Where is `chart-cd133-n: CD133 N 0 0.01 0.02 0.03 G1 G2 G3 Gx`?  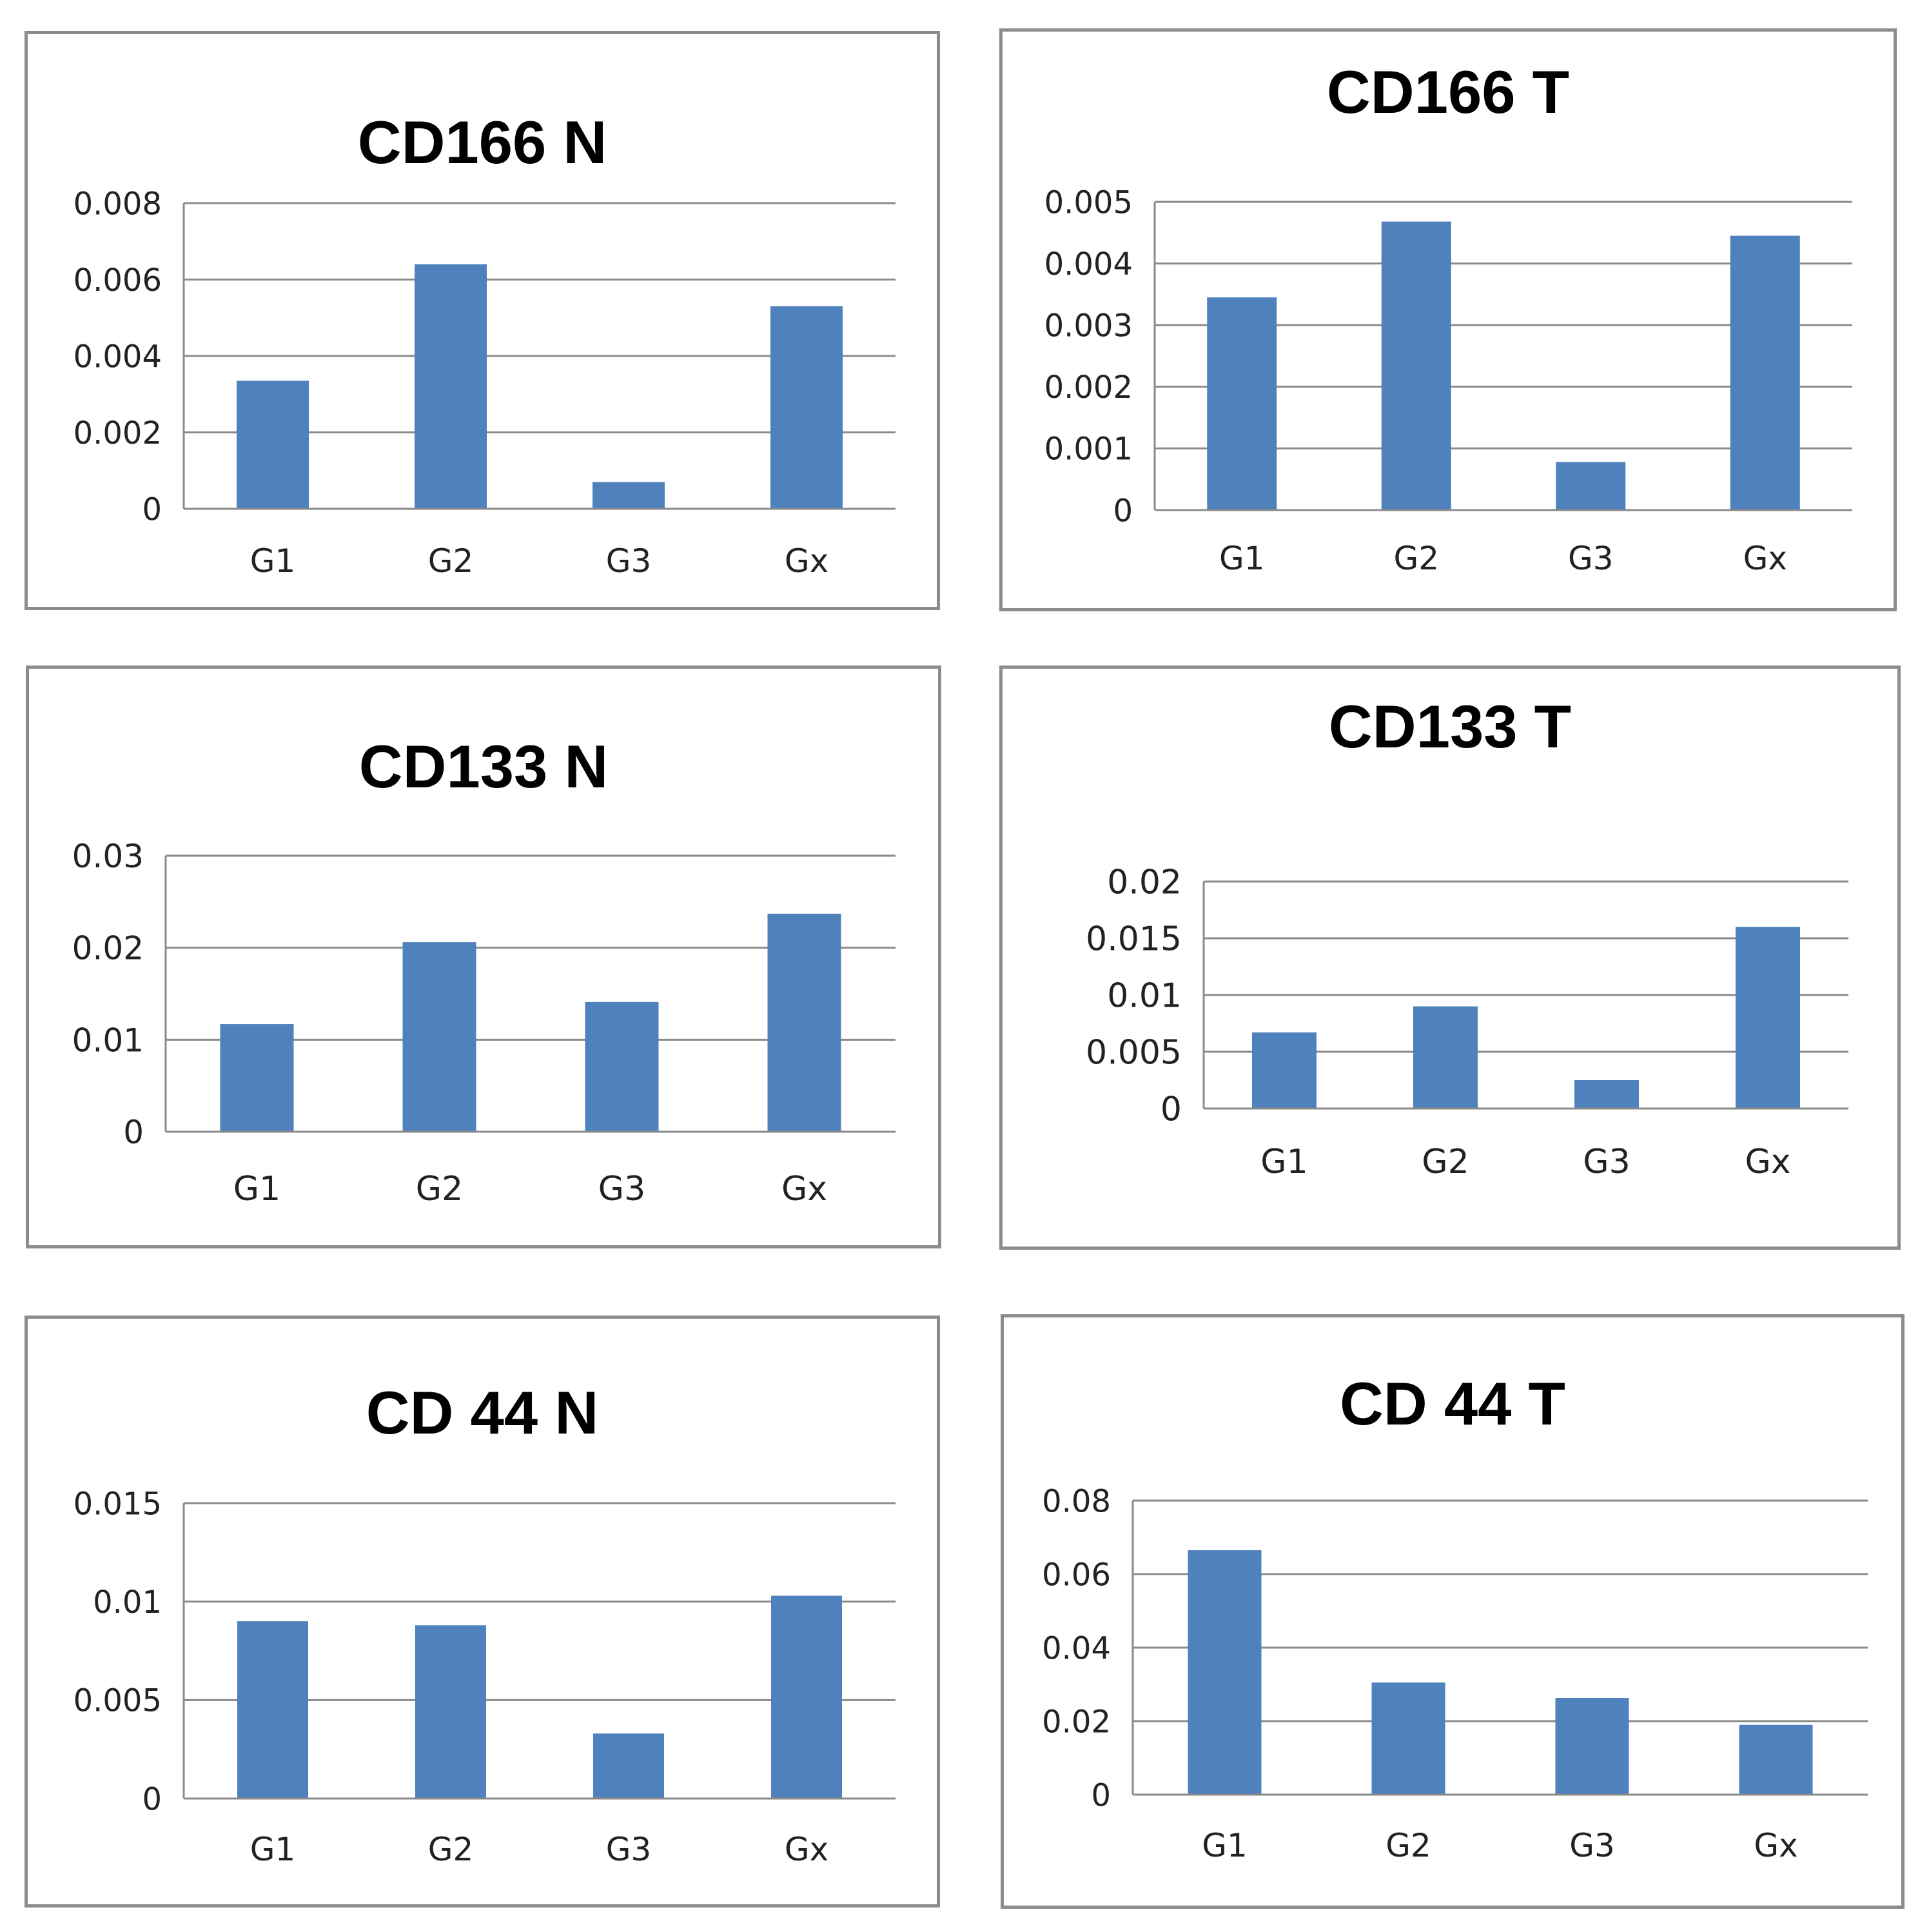
chart-cd133-n: CD133 N 0 0.01 0.02 0.03 G1 G2 G3 Gx is located at coordinates (484, 970).